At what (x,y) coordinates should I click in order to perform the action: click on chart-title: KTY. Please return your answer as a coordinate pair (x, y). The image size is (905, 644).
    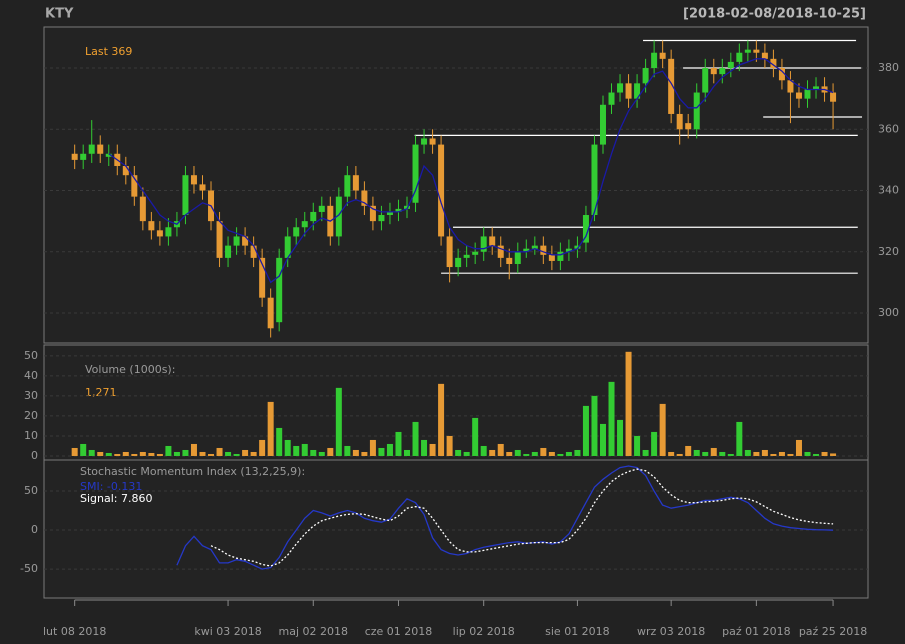
    Looking at the image, I should click on (59, 14).